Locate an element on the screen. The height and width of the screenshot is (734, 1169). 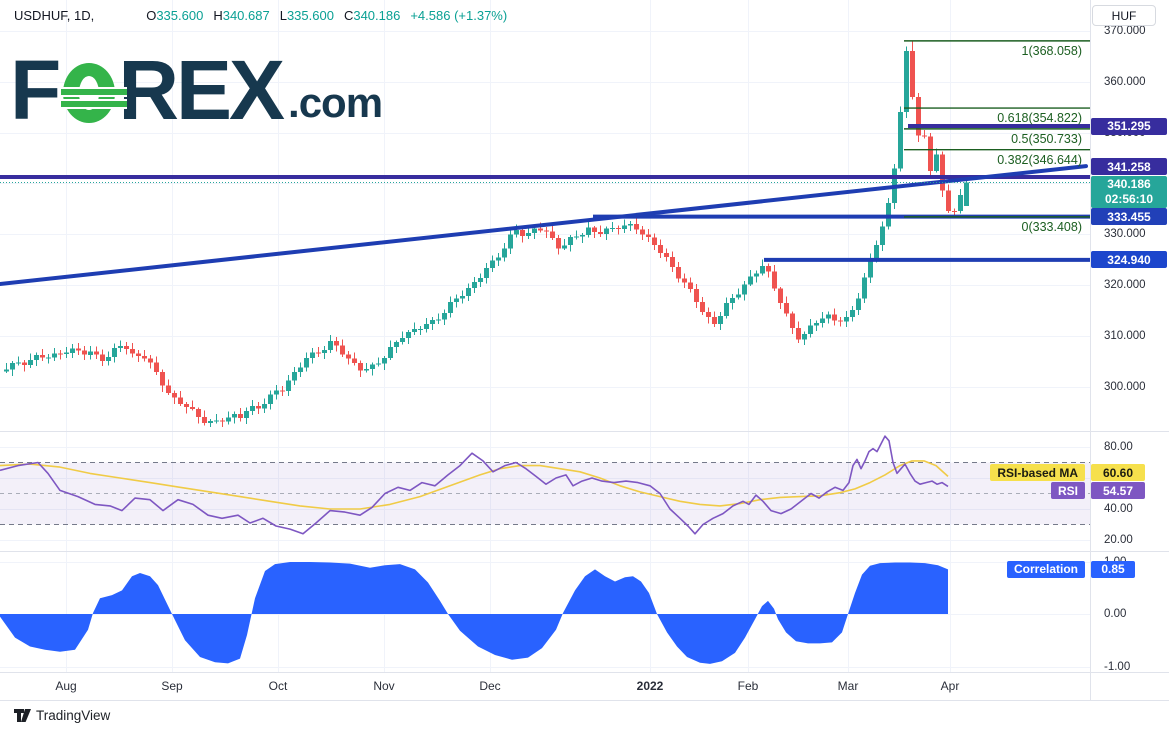
fib-level-label: 0.618(354.822) is located at coordinates (1039, 118).